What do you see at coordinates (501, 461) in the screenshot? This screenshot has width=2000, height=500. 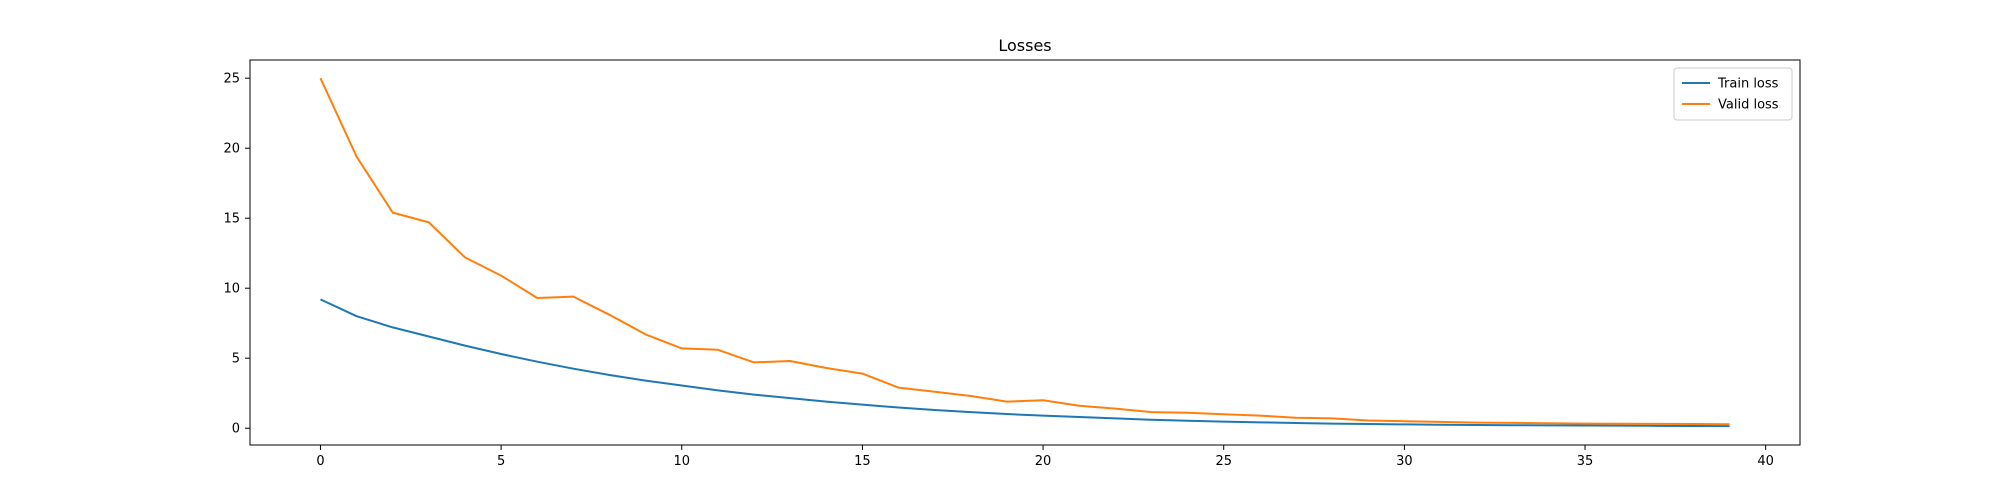 I see `x-tick-label: 5` at bounding box center [501, 461].